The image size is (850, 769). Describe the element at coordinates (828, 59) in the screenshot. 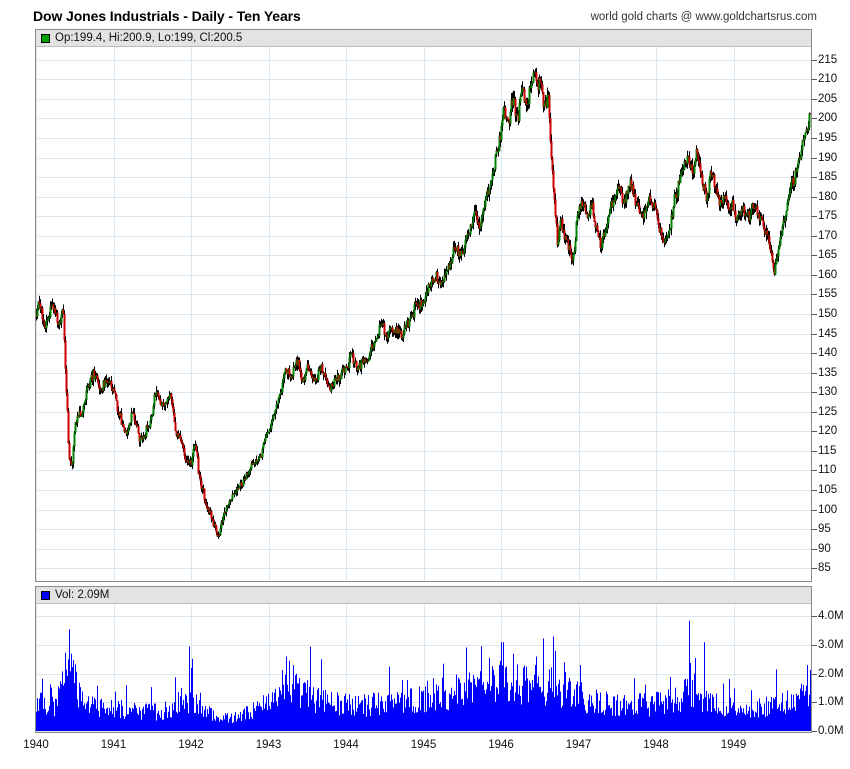

I see `y-axis-label: 215` at that location.